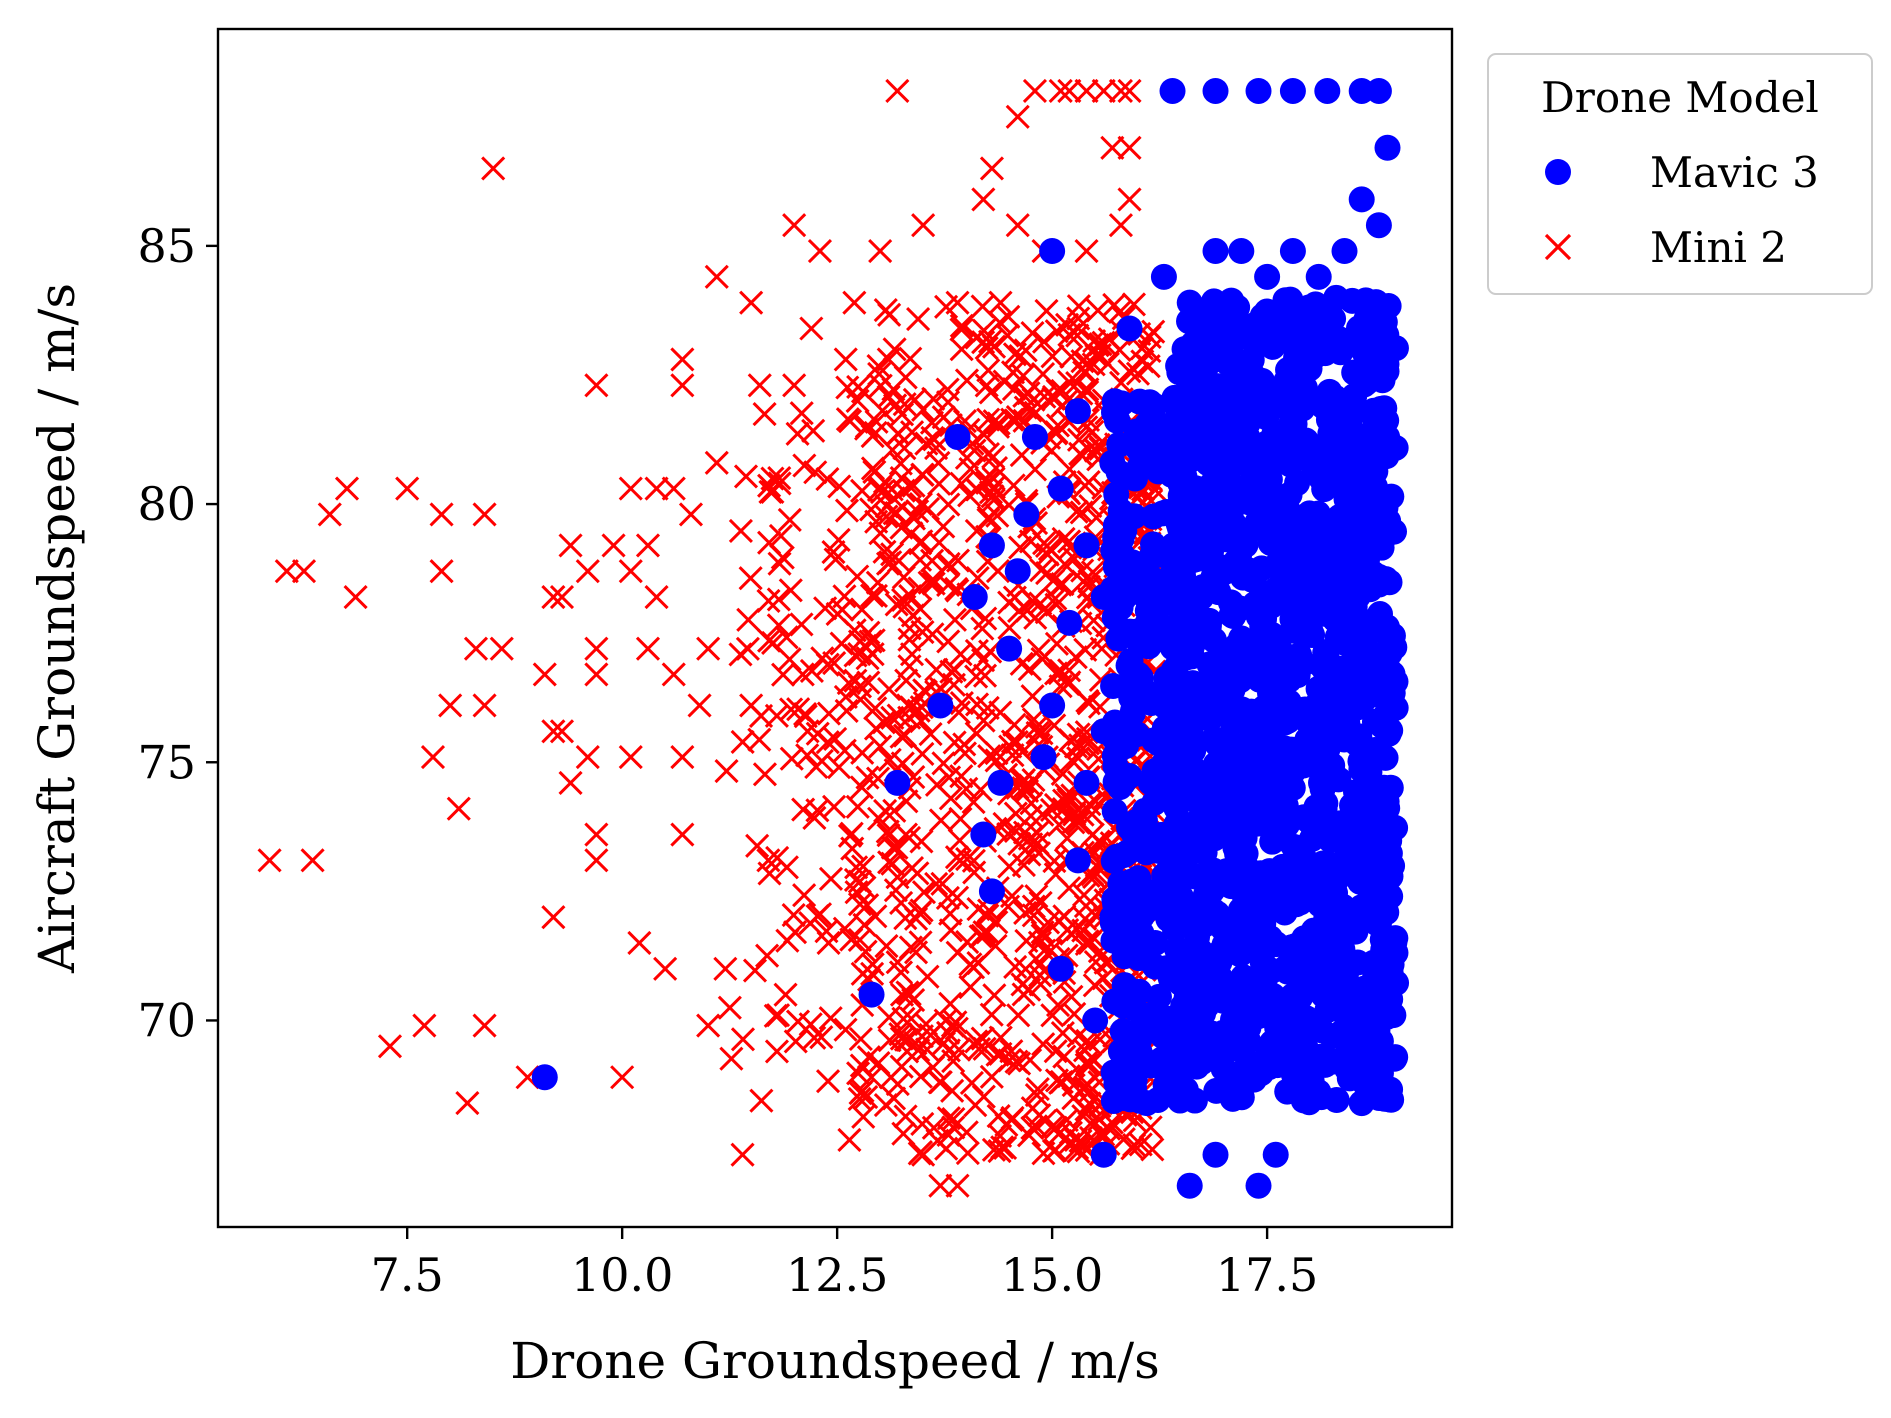 This screenshot has height=1418, width=1891. What do you see at coordinates (1680, 97) in the screenshot?
I see `legend-title: Drone Model` at bounding box center [1680, 97].